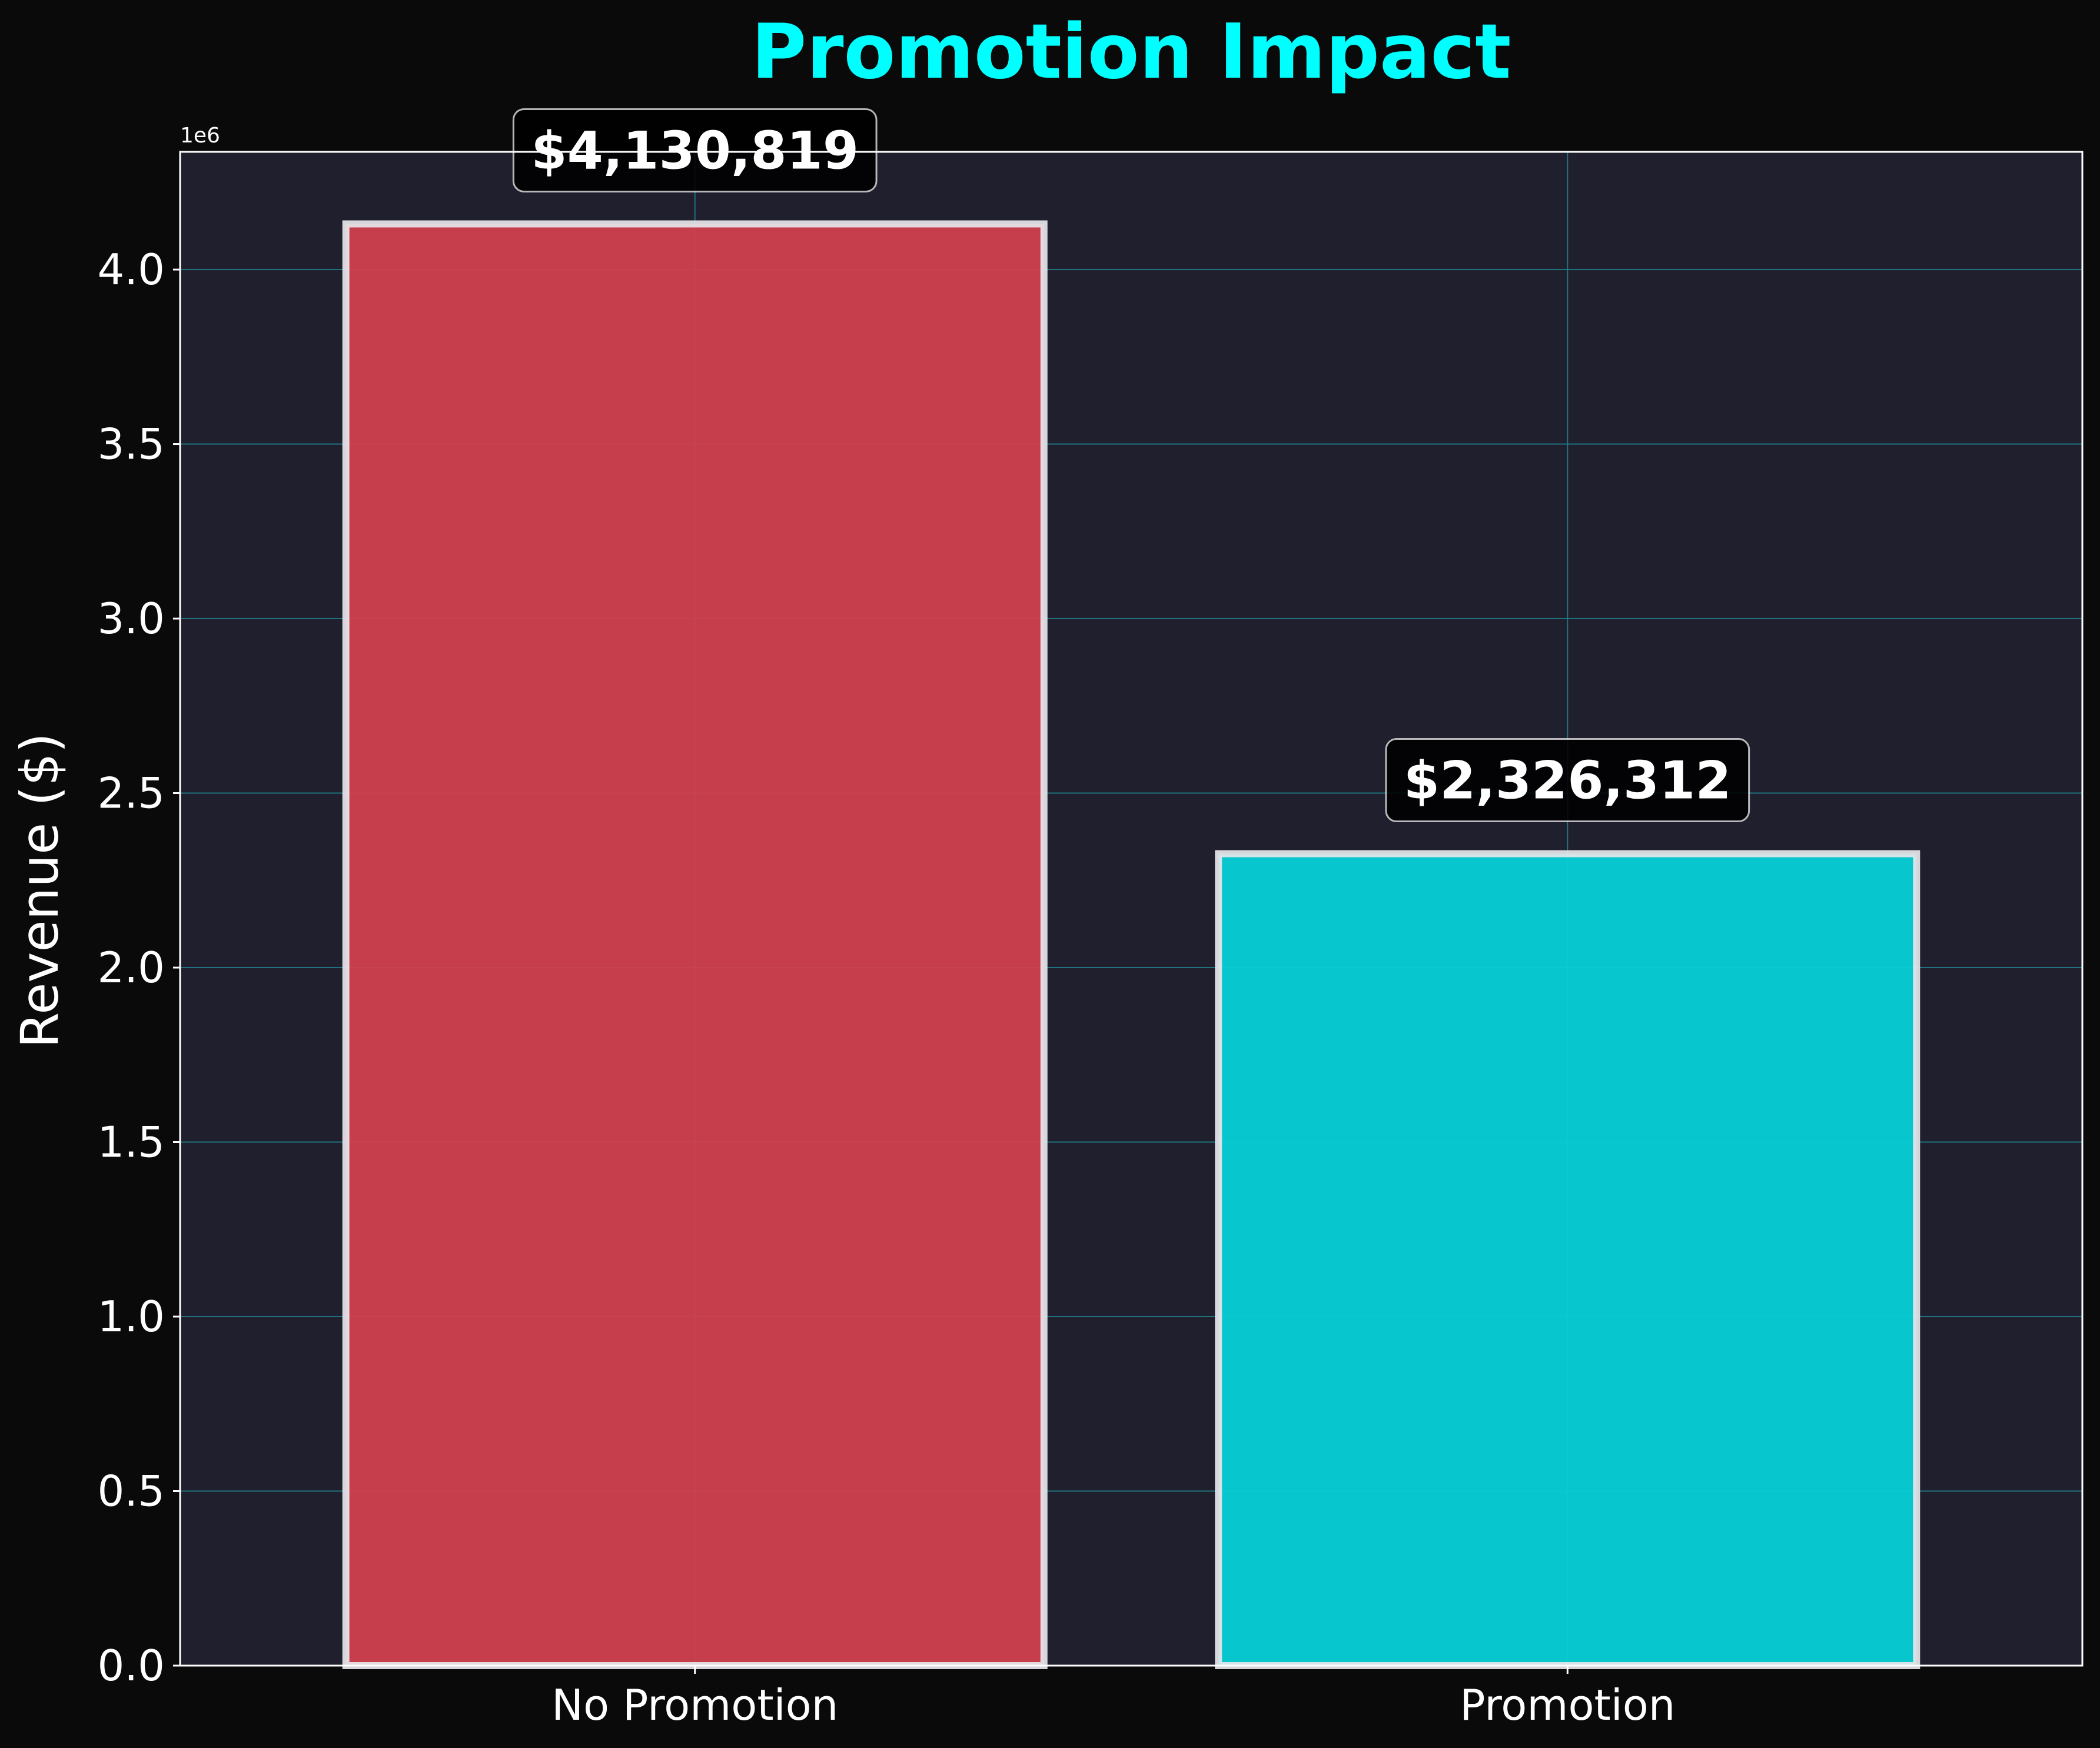  I want to click on value-label-group: $4,130,819, so click(695, 150).